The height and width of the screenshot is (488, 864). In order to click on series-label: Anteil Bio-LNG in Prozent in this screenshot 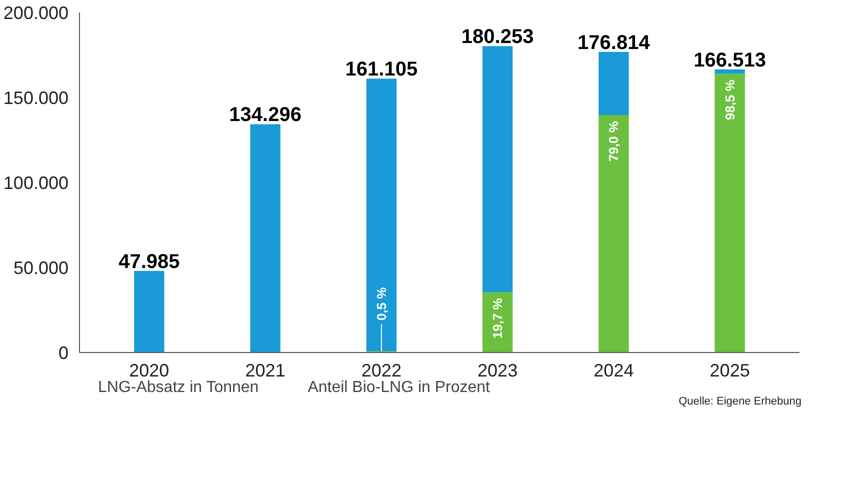, I will do `click(399, 388)`.